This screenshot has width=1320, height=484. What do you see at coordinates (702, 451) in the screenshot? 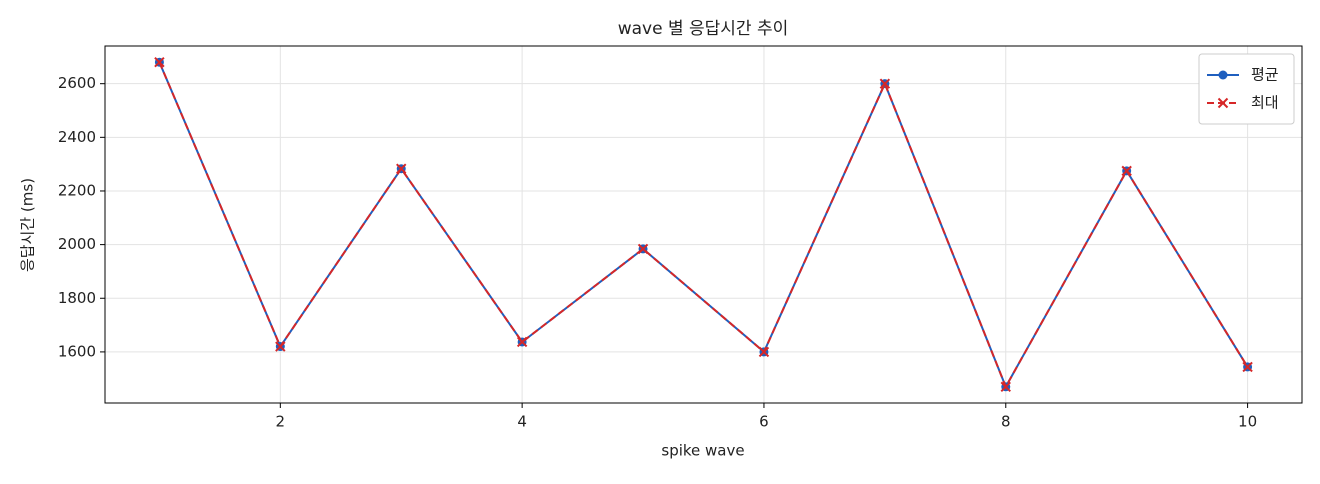
I see `x-axis-label: spike wave` at bounding box center [702, 451].